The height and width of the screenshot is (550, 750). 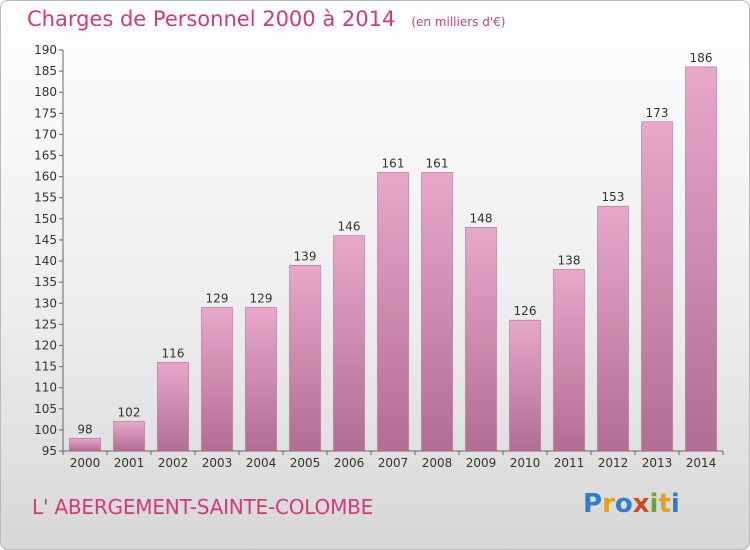 What do you see at coordinates (45, 303) in the screenshot?
I see `y-tick-label: 130` at bounding box center [45, 303].